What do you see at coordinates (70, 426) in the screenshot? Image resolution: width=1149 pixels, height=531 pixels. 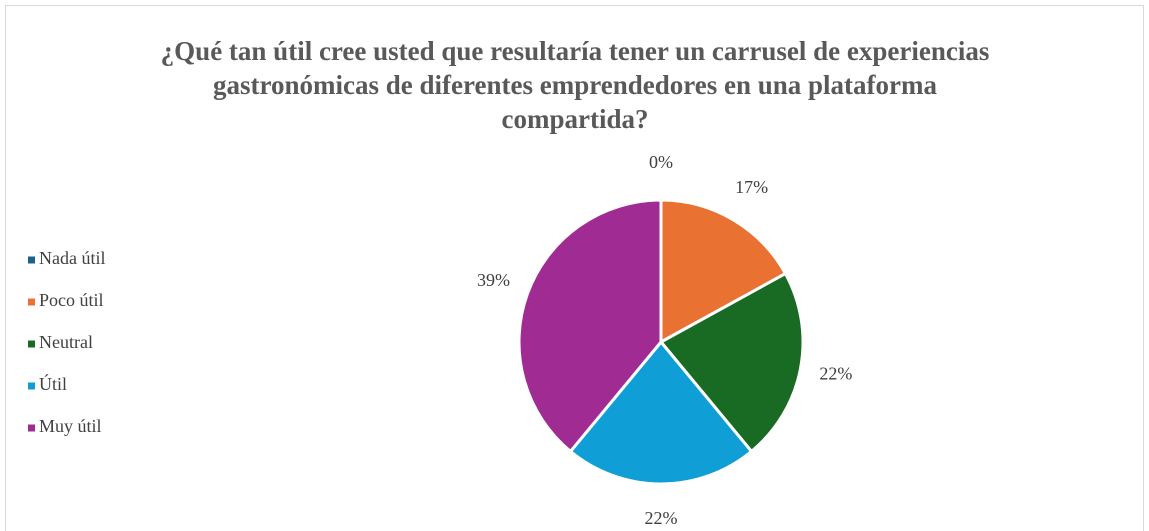 I see `legend-label: Muy útil` at bounding box center [70, 426].